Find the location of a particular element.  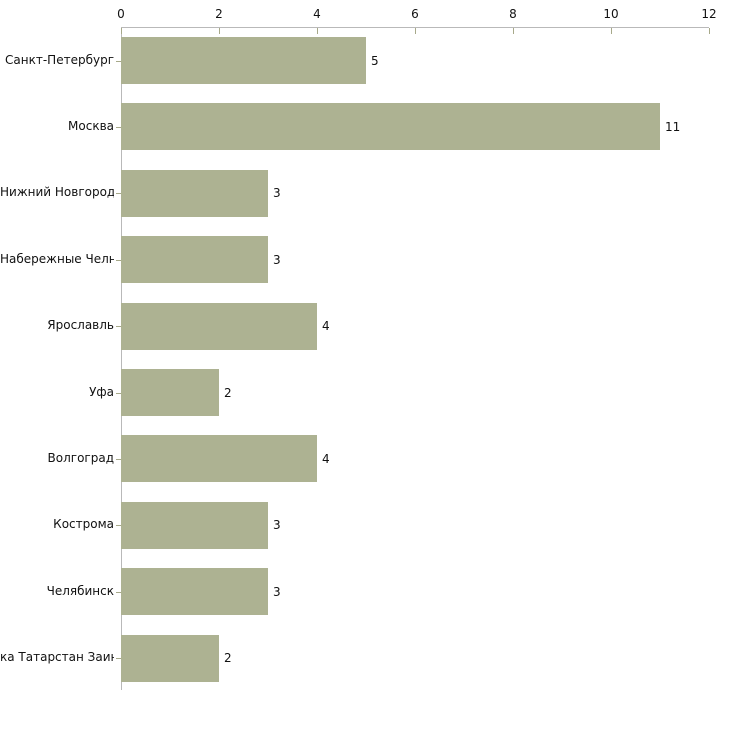

bar-value-label: 5 is located at coordinates (375, 60).